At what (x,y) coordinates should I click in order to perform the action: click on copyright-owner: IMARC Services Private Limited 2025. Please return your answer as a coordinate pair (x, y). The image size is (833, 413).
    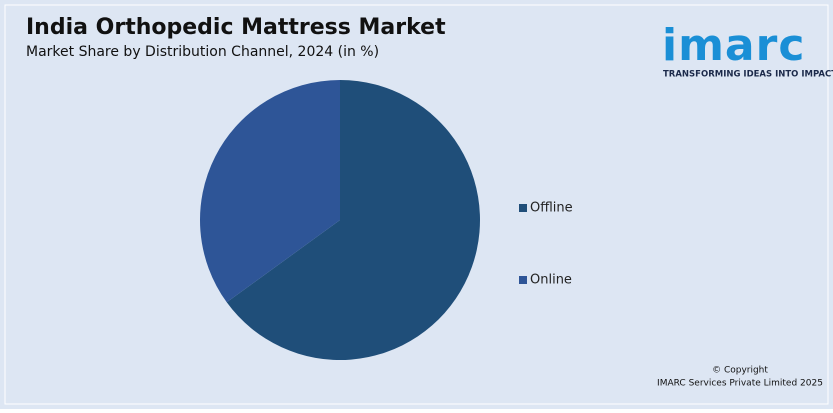
    Looking at the image, I should click on (740, 384).